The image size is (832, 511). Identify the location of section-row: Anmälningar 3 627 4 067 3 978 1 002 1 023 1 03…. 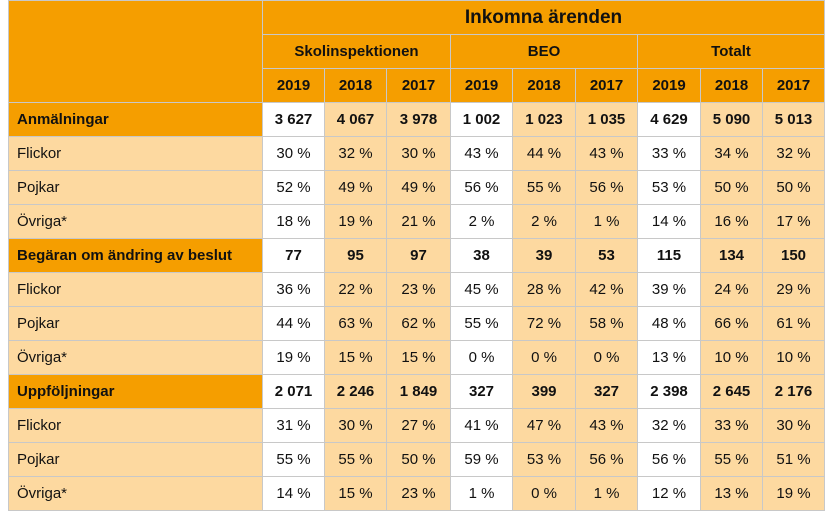
(416, 119).